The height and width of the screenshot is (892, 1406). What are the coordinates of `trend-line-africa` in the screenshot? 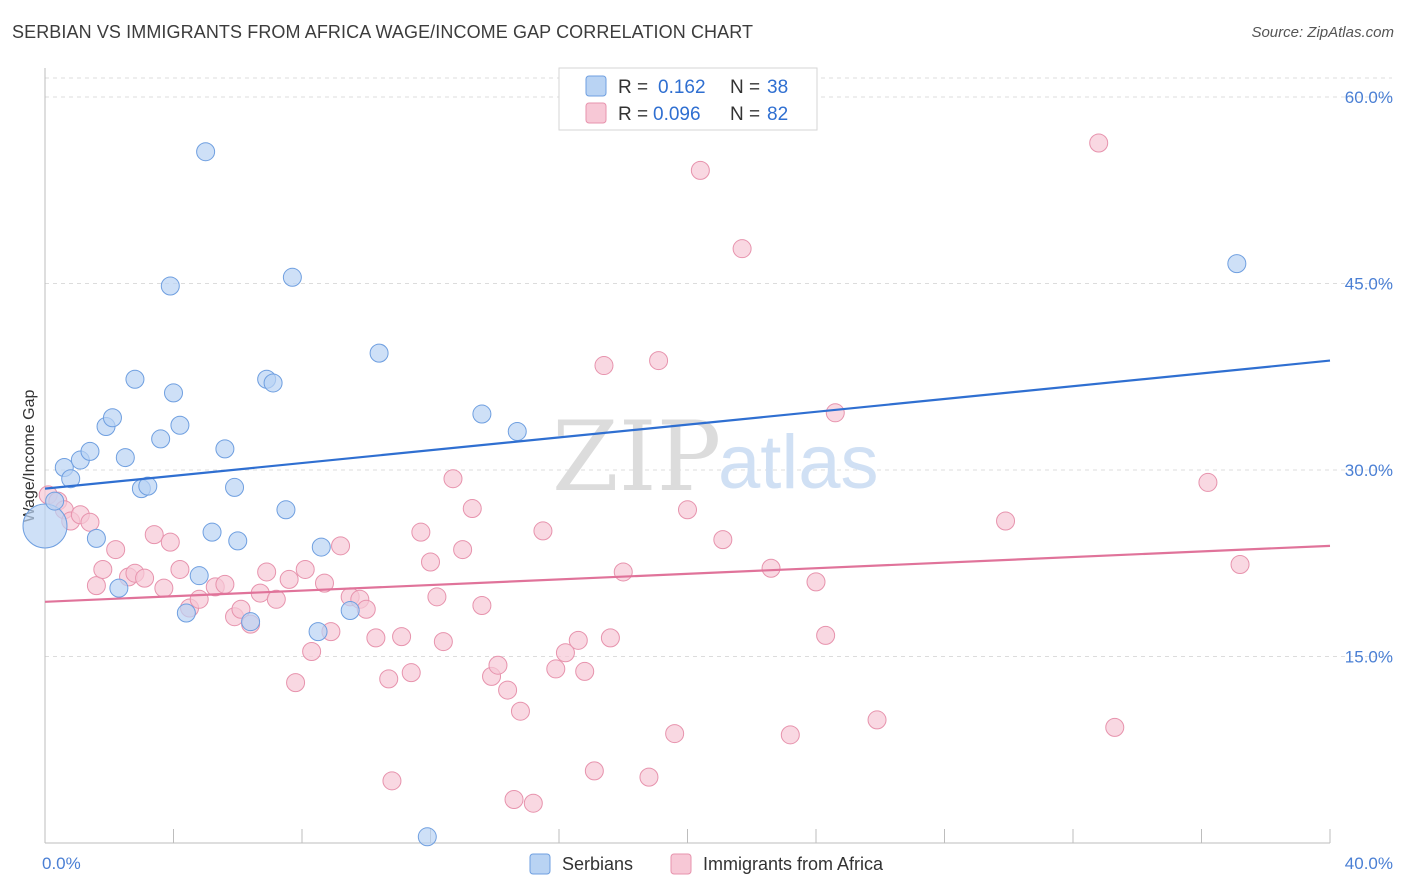 It's located at (687, 573).